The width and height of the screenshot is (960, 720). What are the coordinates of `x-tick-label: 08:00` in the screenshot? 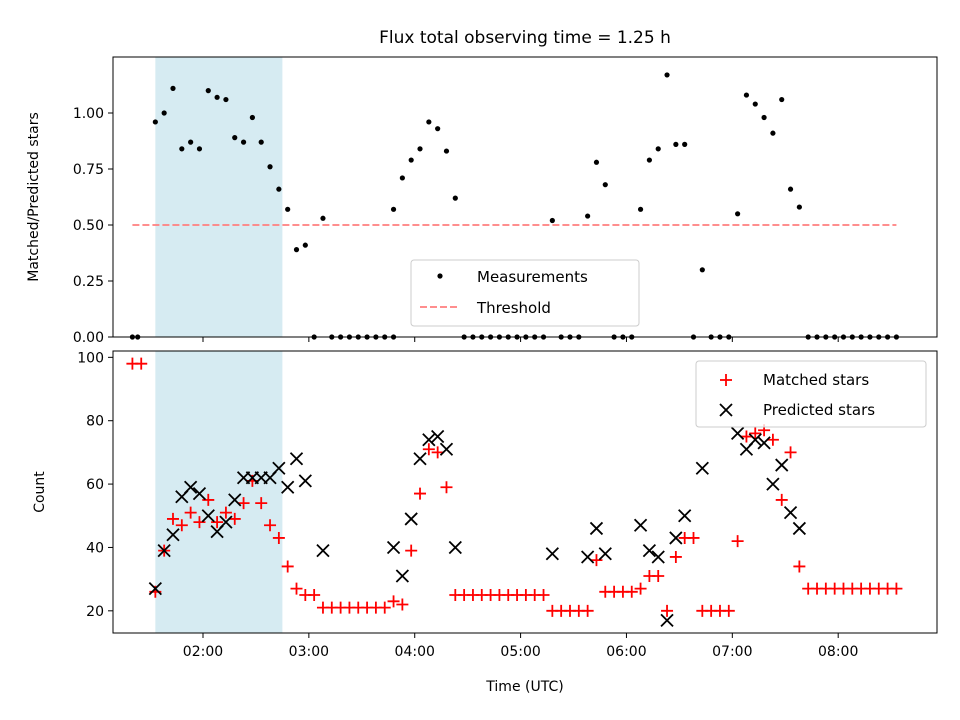 It's located at (838, 652).